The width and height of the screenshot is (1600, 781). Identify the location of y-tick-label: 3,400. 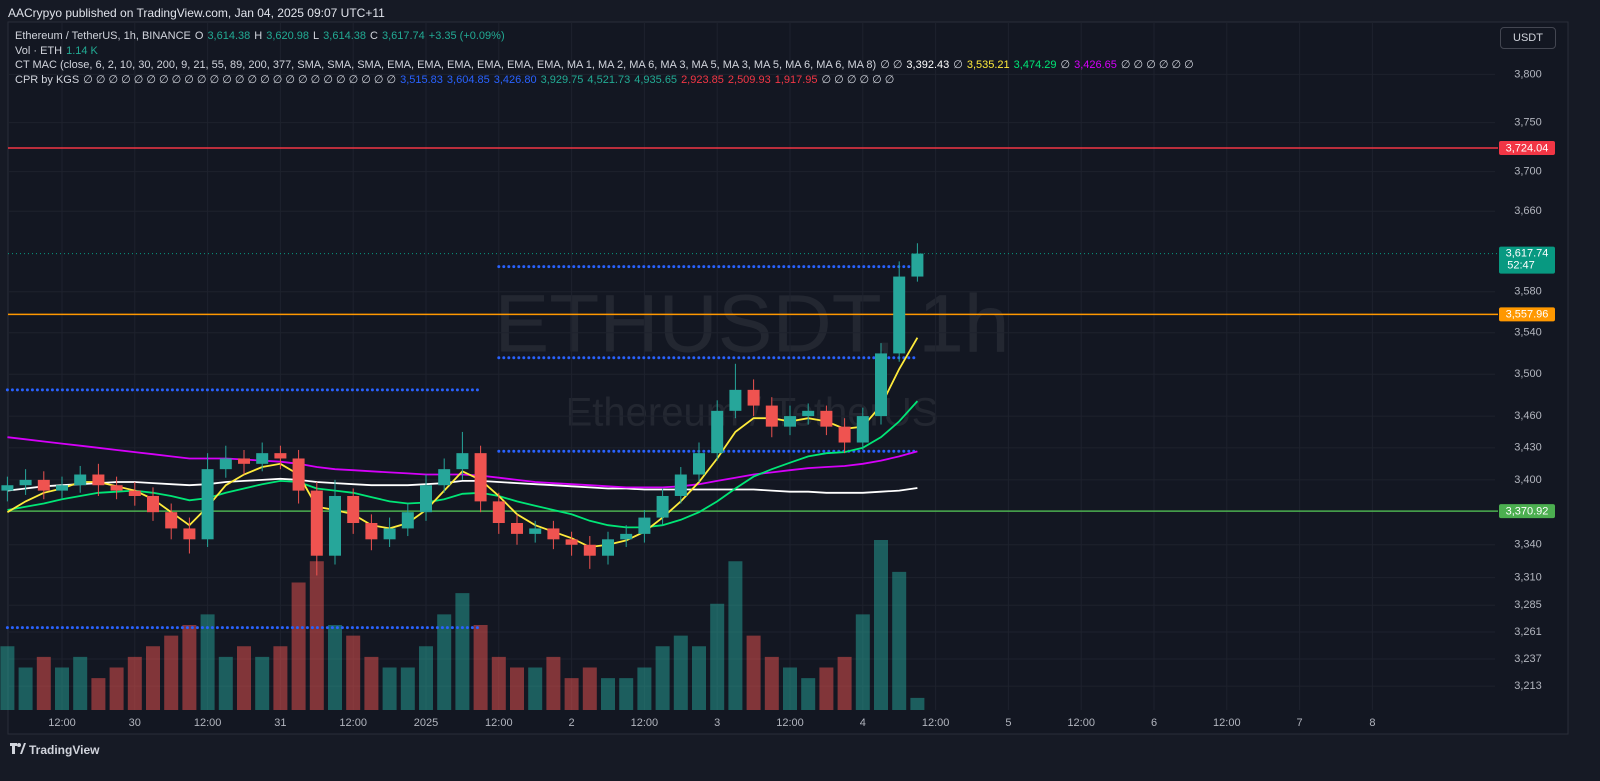
(1528, 480).